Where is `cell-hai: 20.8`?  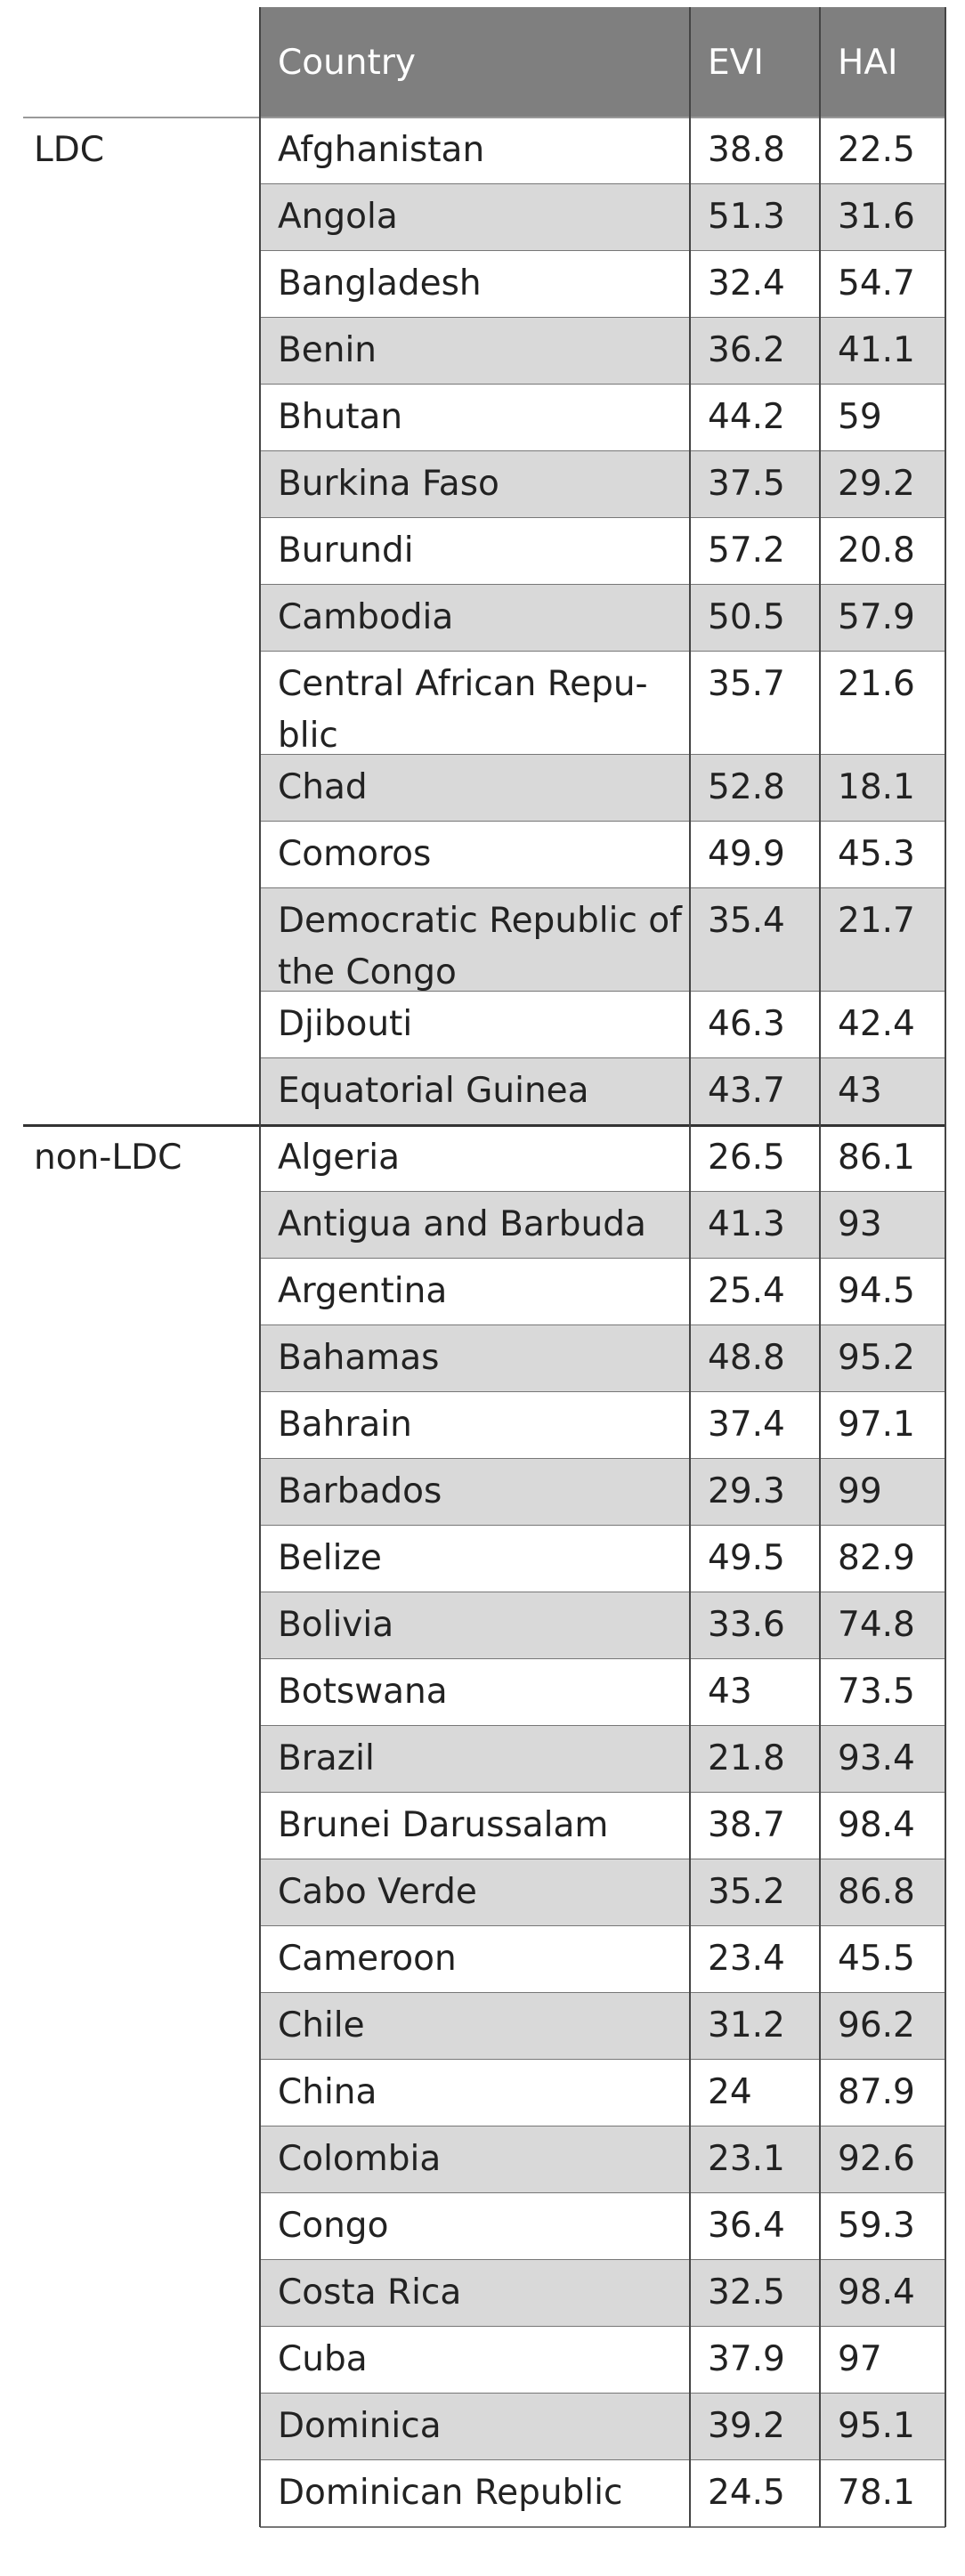
cell-hai: 20.8 is located at coordinates (876, 551).